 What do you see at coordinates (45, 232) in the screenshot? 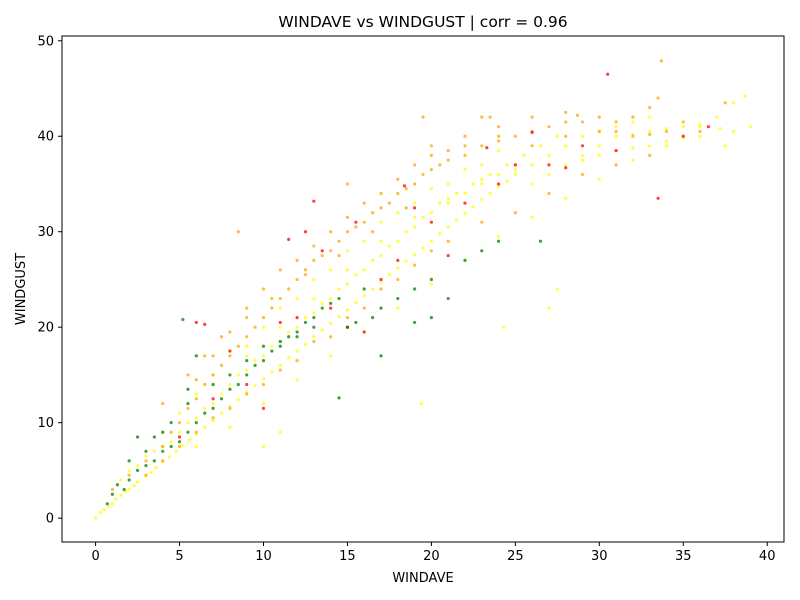
I see `y-tick-label: 30` at bounding box center [45, 232].